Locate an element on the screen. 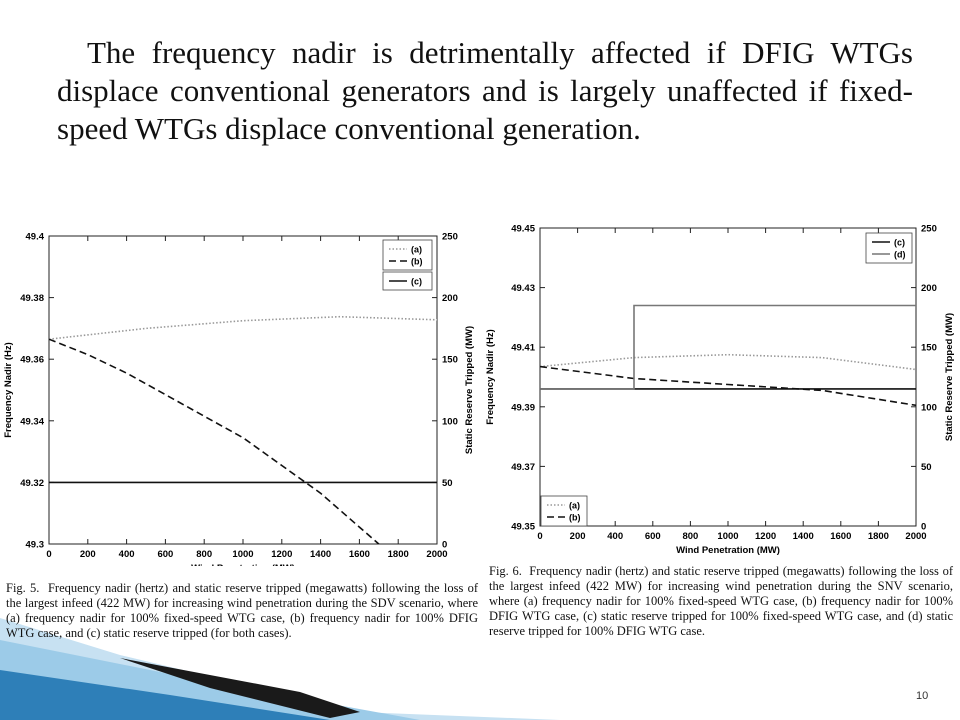 The height and width of the screenshot is (720, 960). y-tick-label: 49.39 is located at coordinates (523, 407).